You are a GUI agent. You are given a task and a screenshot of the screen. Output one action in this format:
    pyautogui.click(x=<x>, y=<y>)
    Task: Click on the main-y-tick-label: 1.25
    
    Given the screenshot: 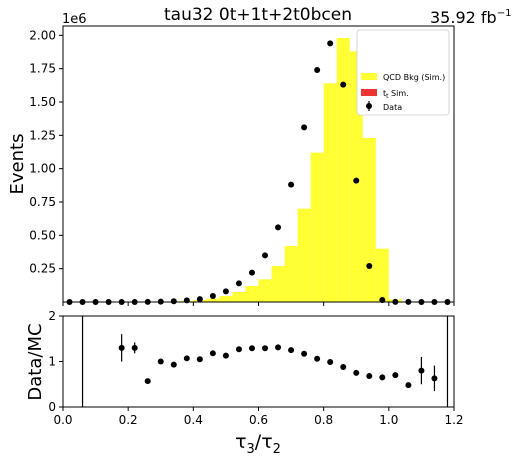 What is the action you would take?
    pyautogui.click(x=42, y=135)
    